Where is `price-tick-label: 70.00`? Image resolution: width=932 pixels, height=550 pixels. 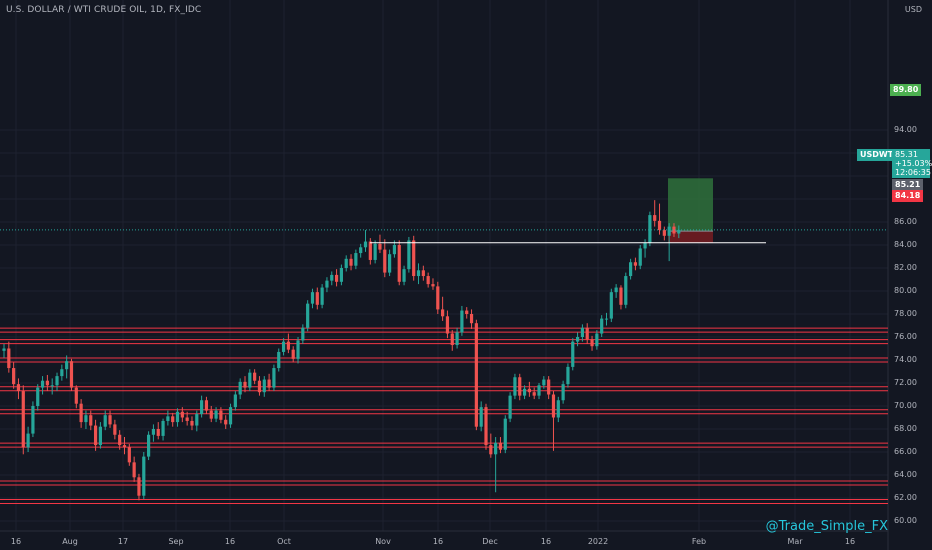
price-tick-label: 70.00 is located at coordinates (905, 405).